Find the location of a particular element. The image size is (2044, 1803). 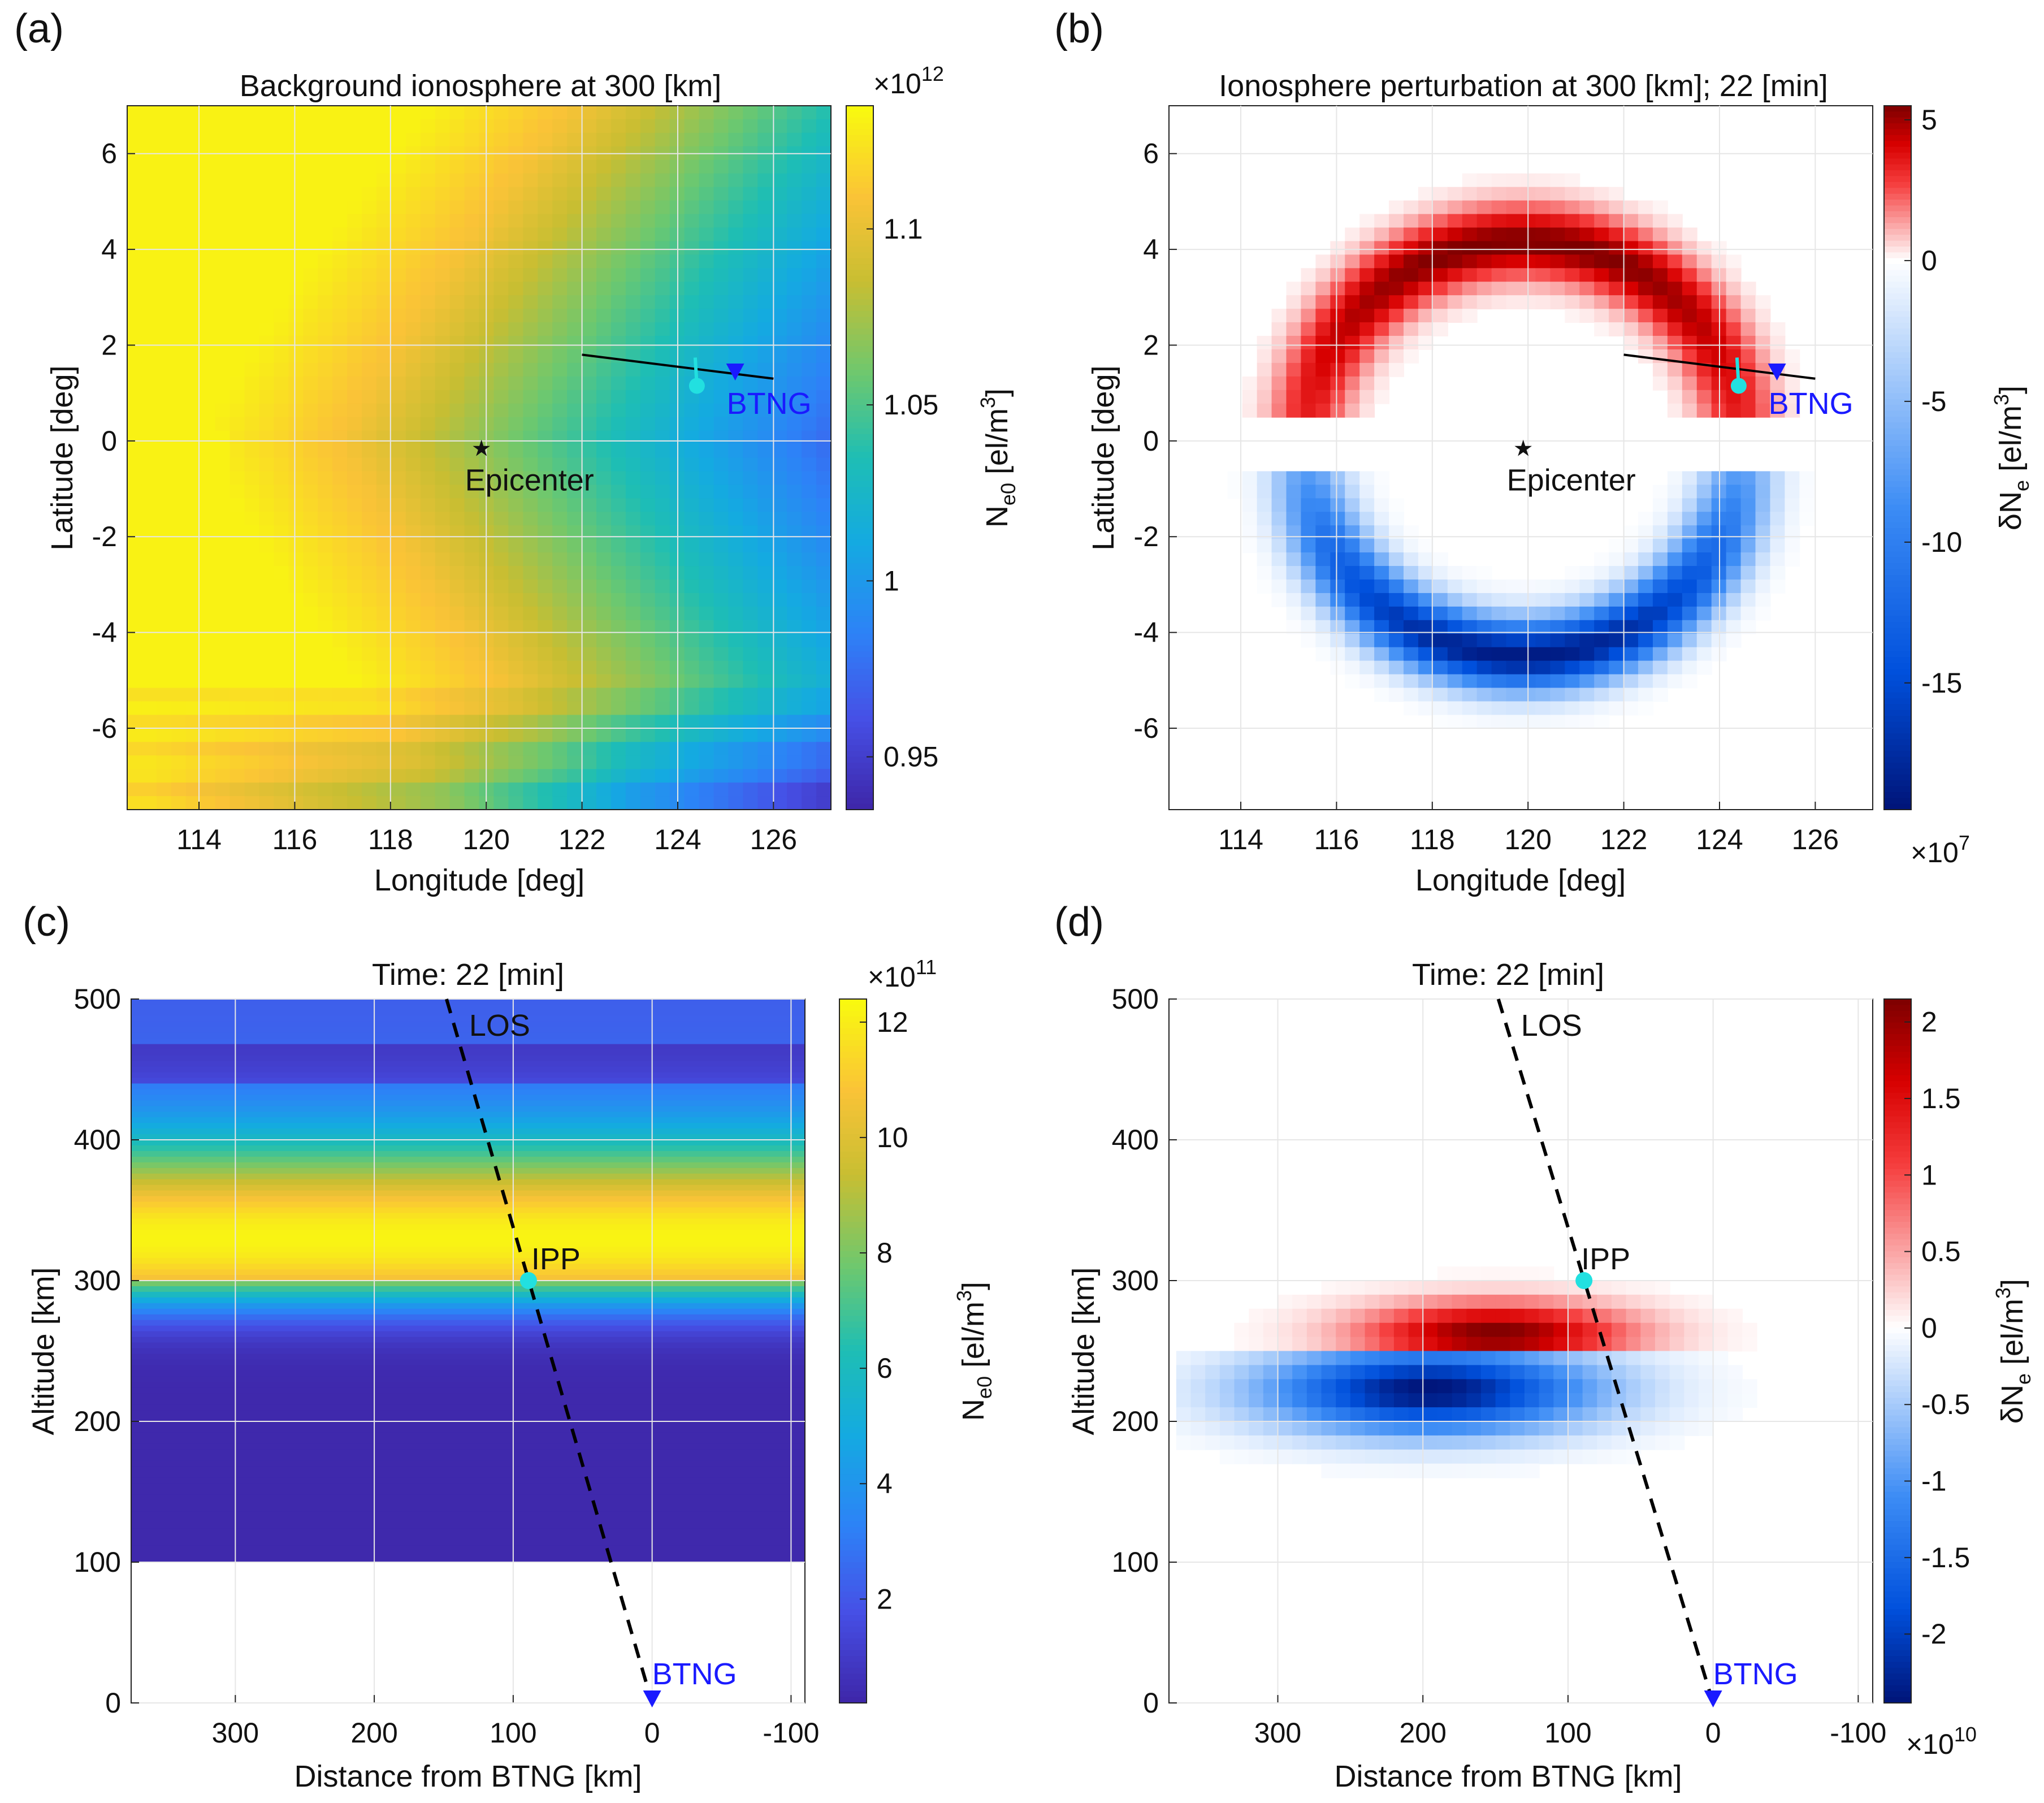

panel-b-plot-frame is located at coordinates (1520, 457).